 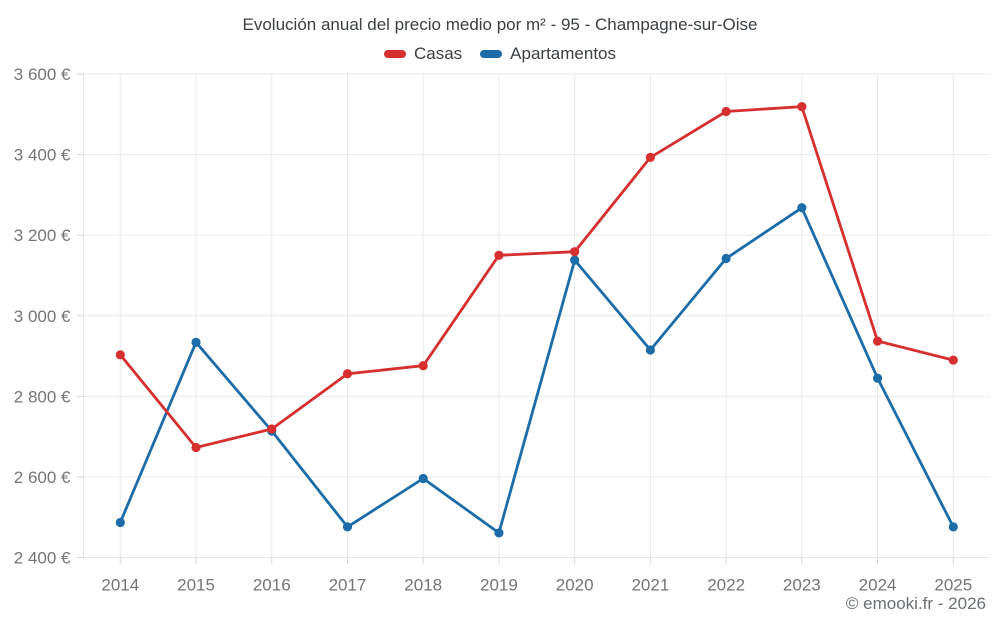 I want to click on y-axis-label: 2 400 €, so click(x=42, y=558).